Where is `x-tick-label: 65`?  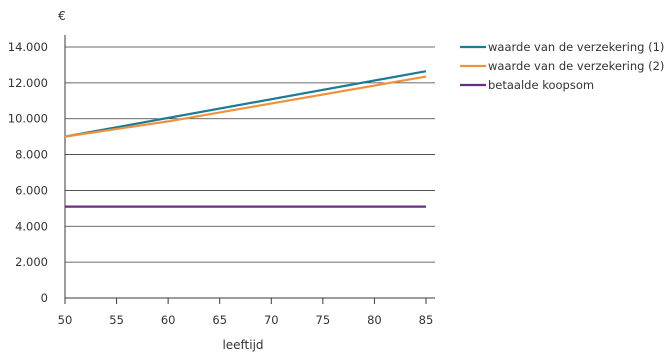 x-tick-label: 65 is located at coordinates (219, 320).